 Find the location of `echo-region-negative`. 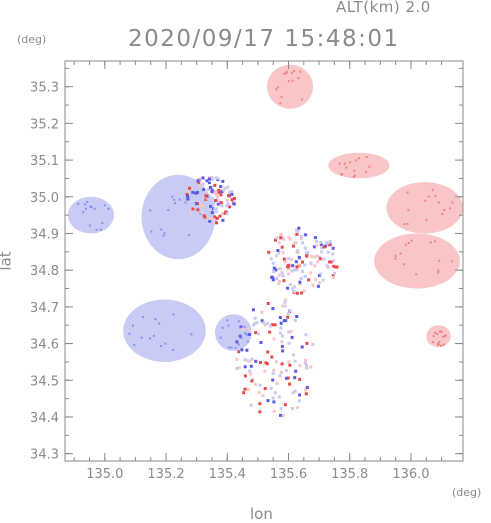

echo-region-negative is located at coordinates (164, 330).